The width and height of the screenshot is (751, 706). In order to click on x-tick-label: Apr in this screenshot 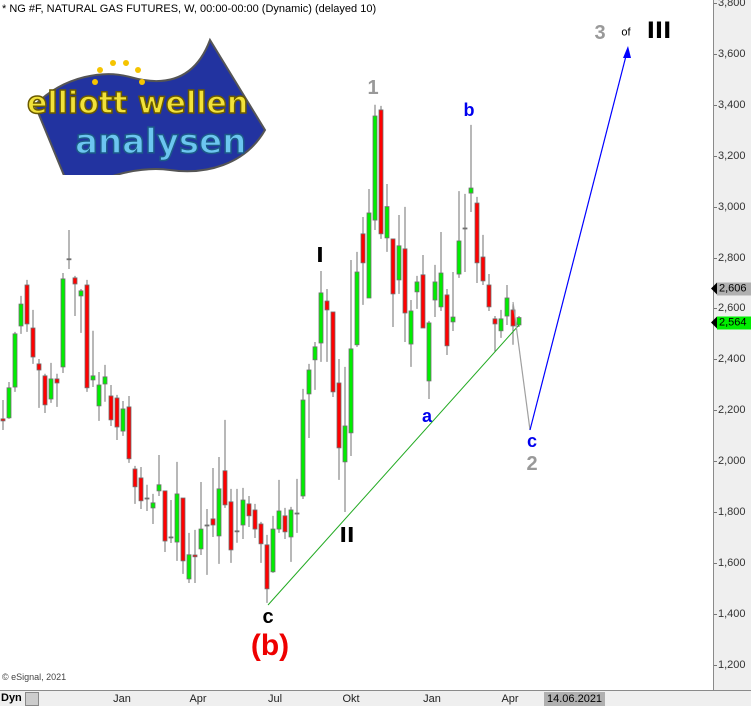, I will do `click(198, 699)`.